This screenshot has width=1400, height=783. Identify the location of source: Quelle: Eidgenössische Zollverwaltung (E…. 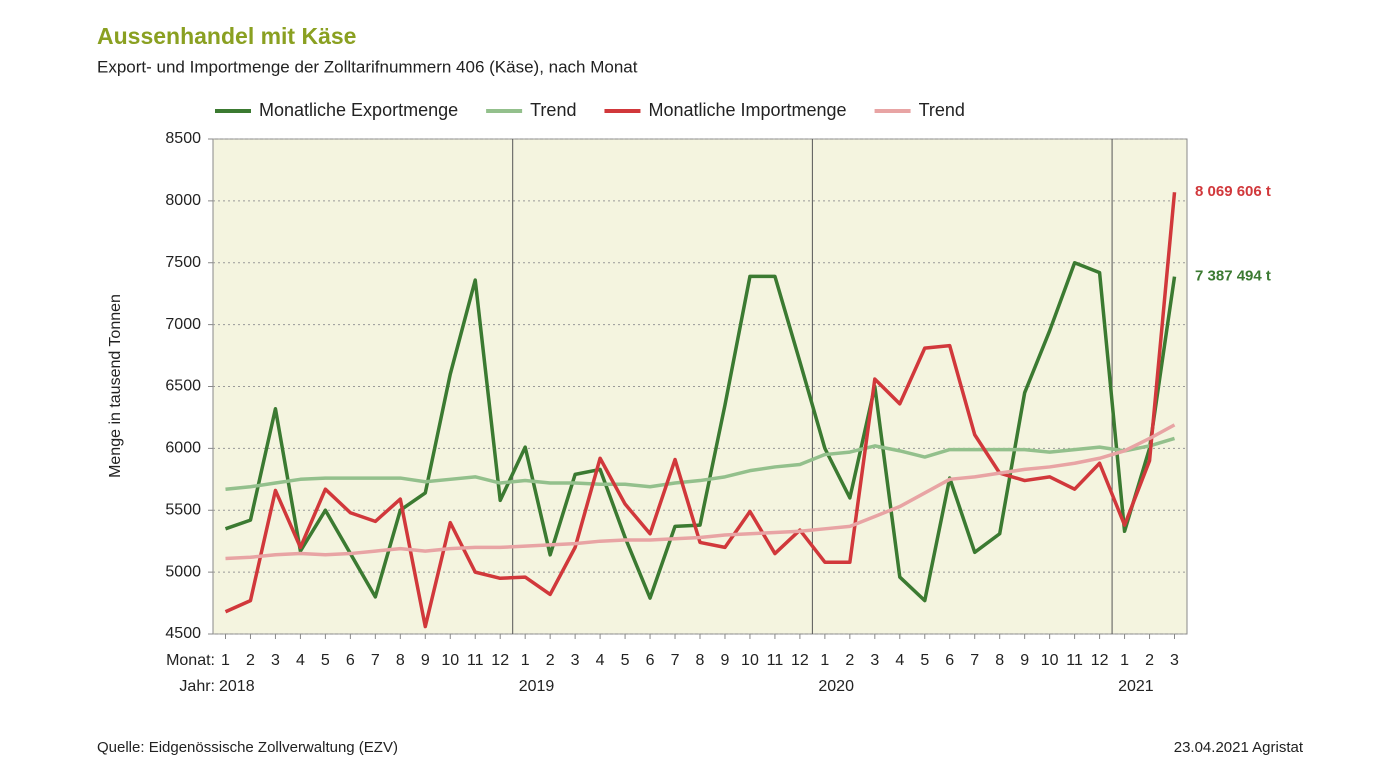
(247, 747).